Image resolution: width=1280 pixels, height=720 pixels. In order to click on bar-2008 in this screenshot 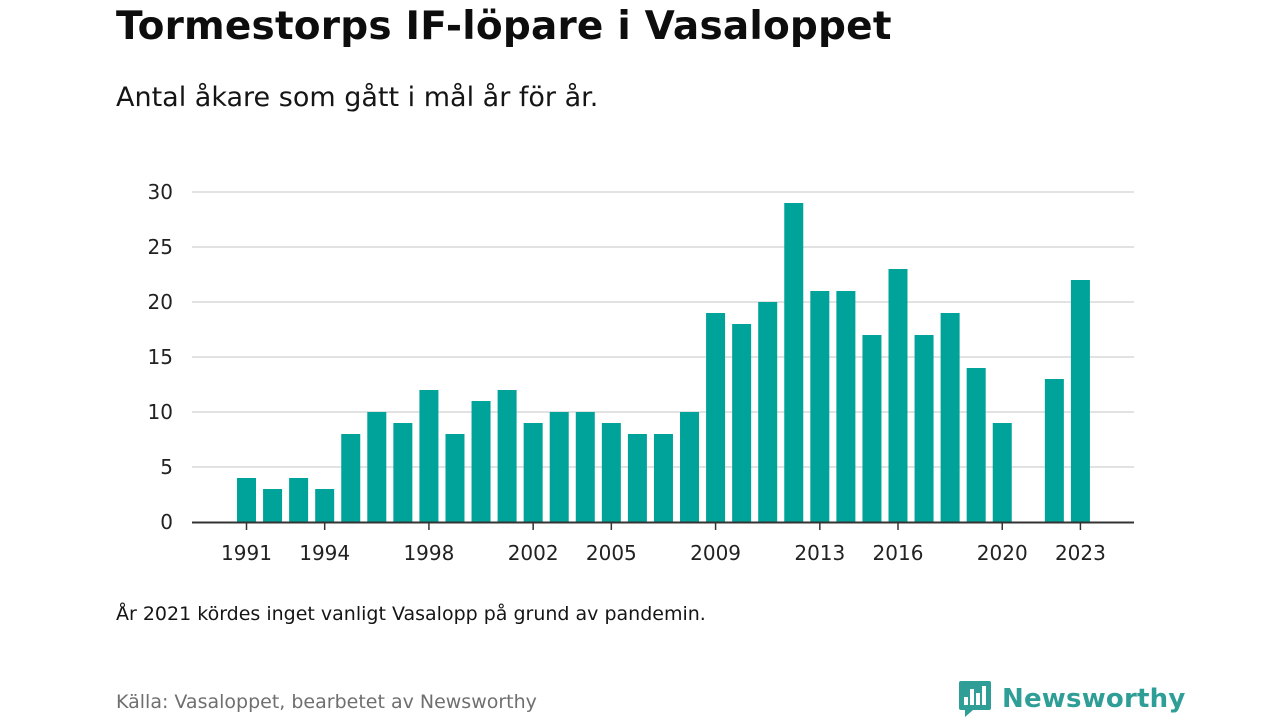, I will do `click(690, 467)`.